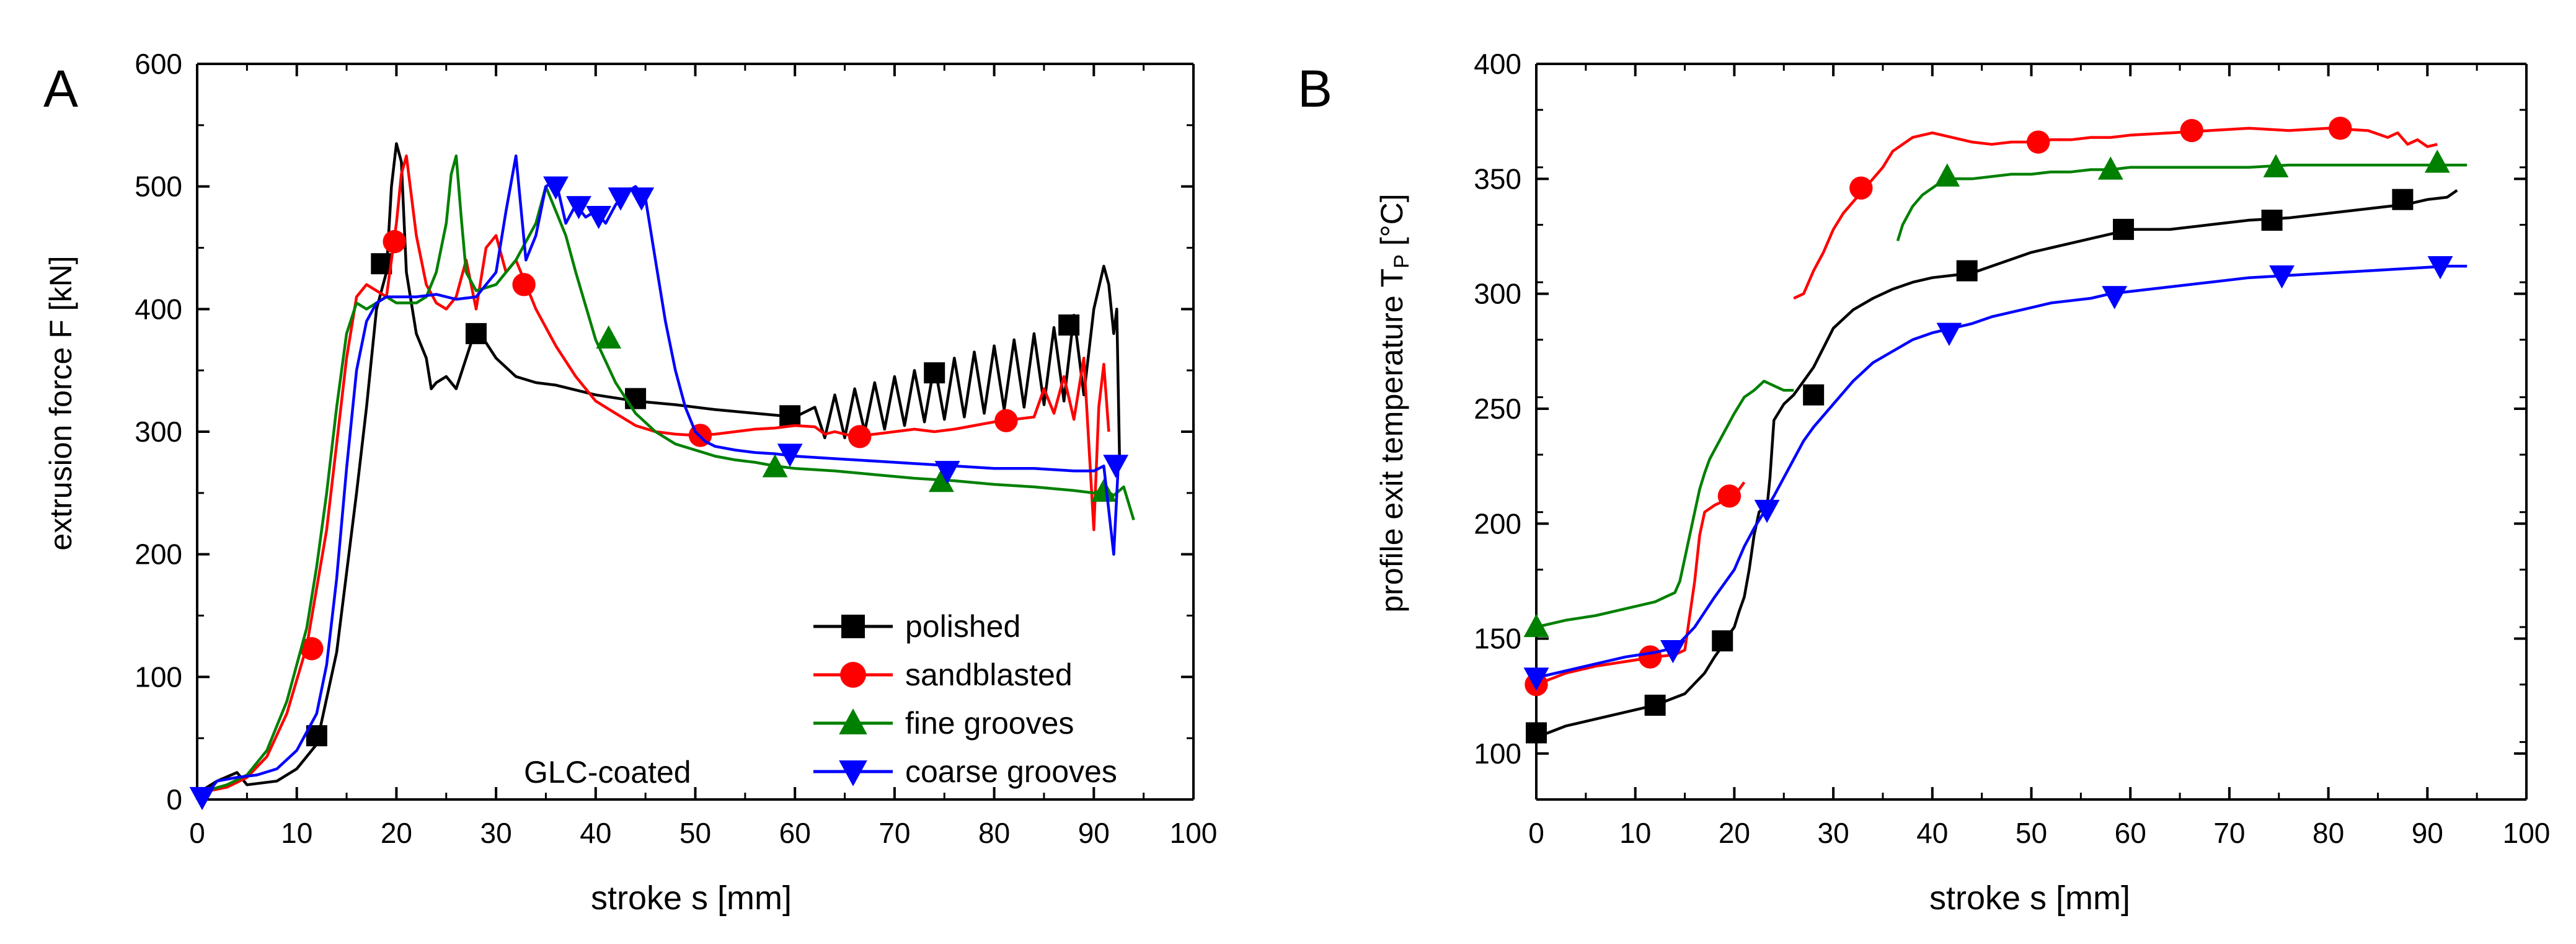 The width and height of the screenshot is (2576, 944). I want to click on panel-b-y-tick-label: 250, so click(1498, 409).